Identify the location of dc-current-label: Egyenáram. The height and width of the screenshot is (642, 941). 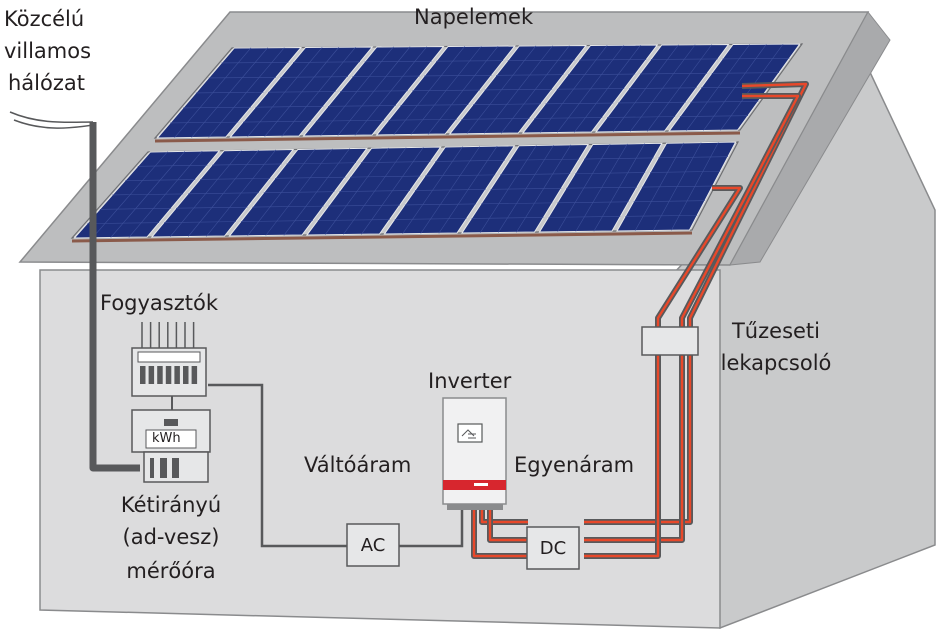
(574, 465).